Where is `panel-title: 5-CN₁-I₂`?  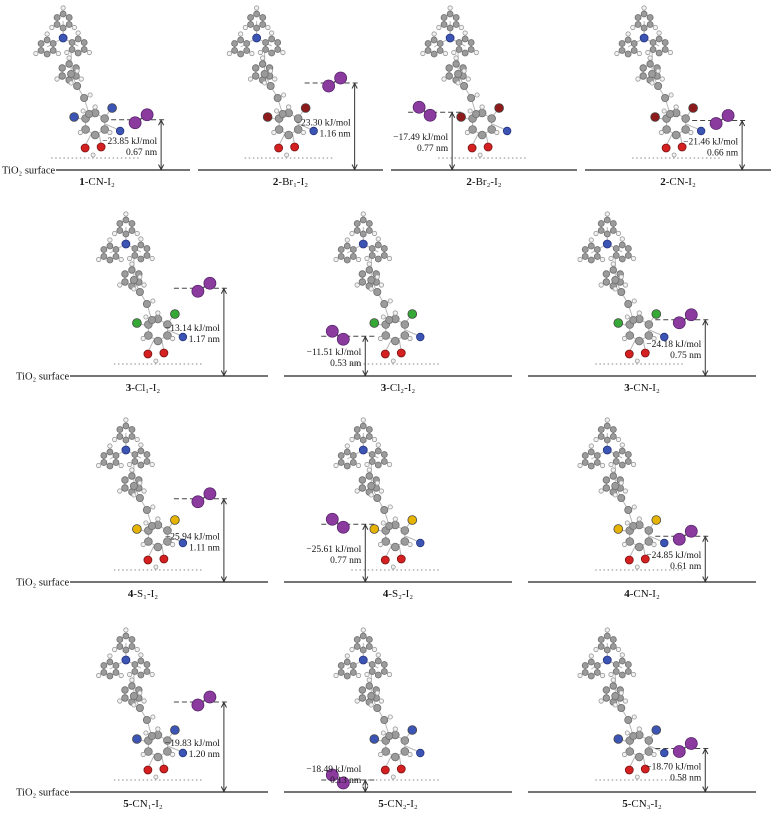
panel-title: 5-CN₁-I₂ is located at coordinates (143, 804).